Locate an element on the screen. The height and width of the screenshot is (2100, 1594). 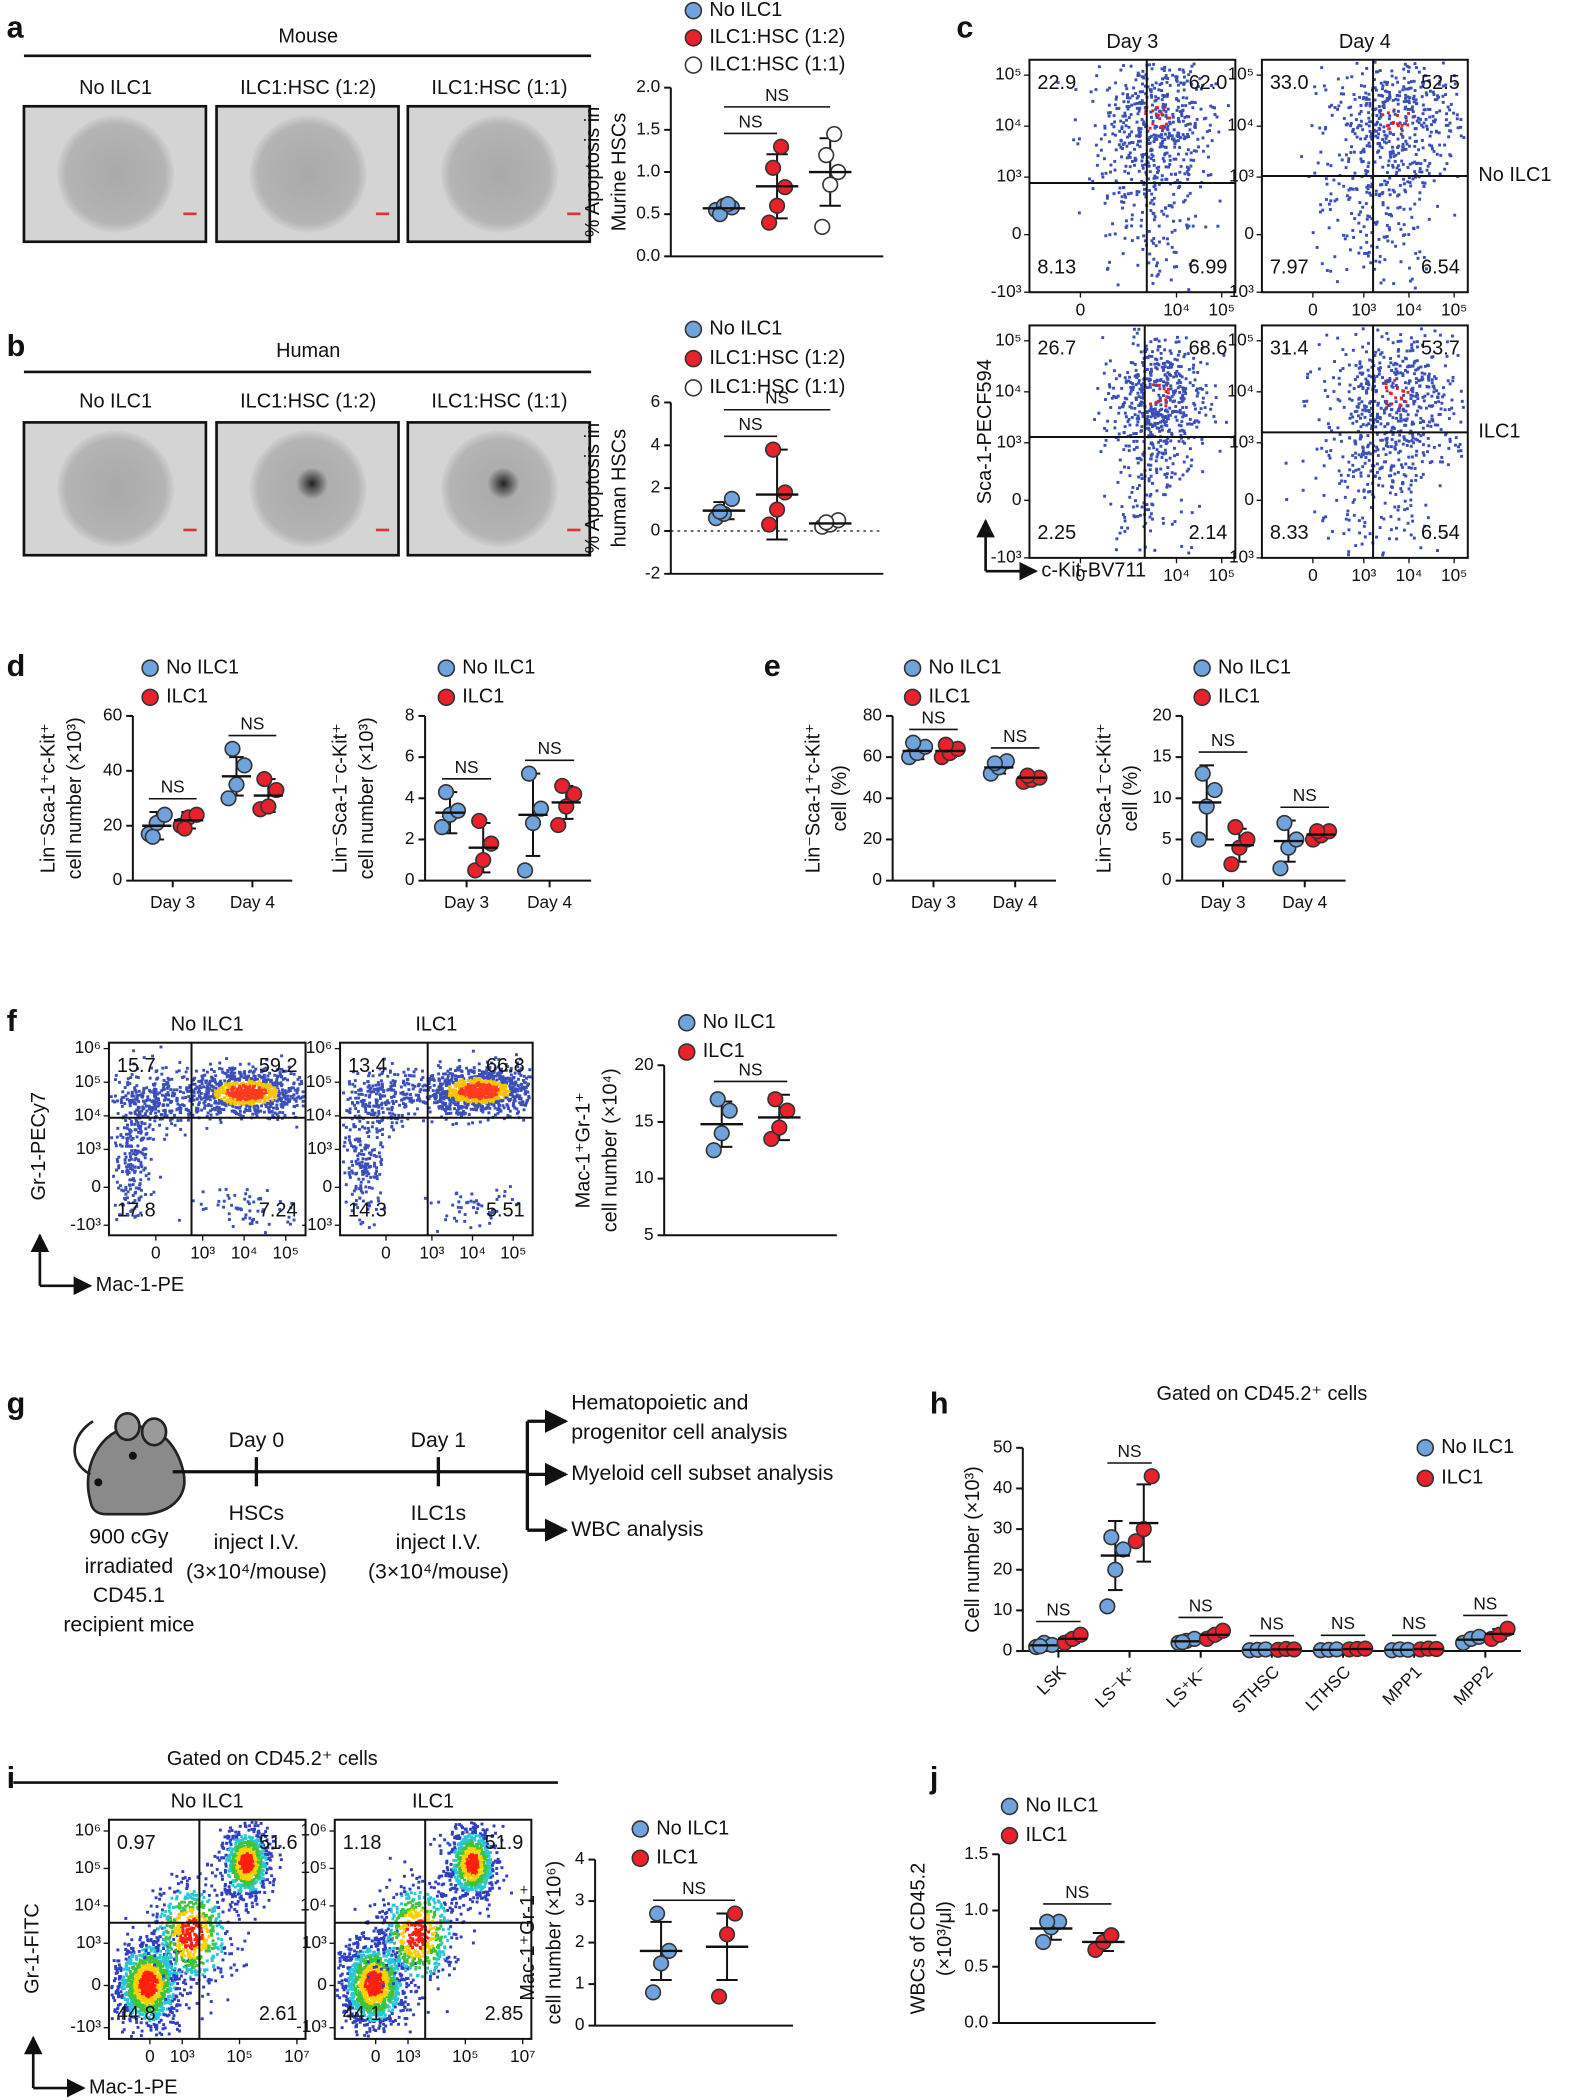
x-tick-label: Day 4 is located at coordinates (252, 902).